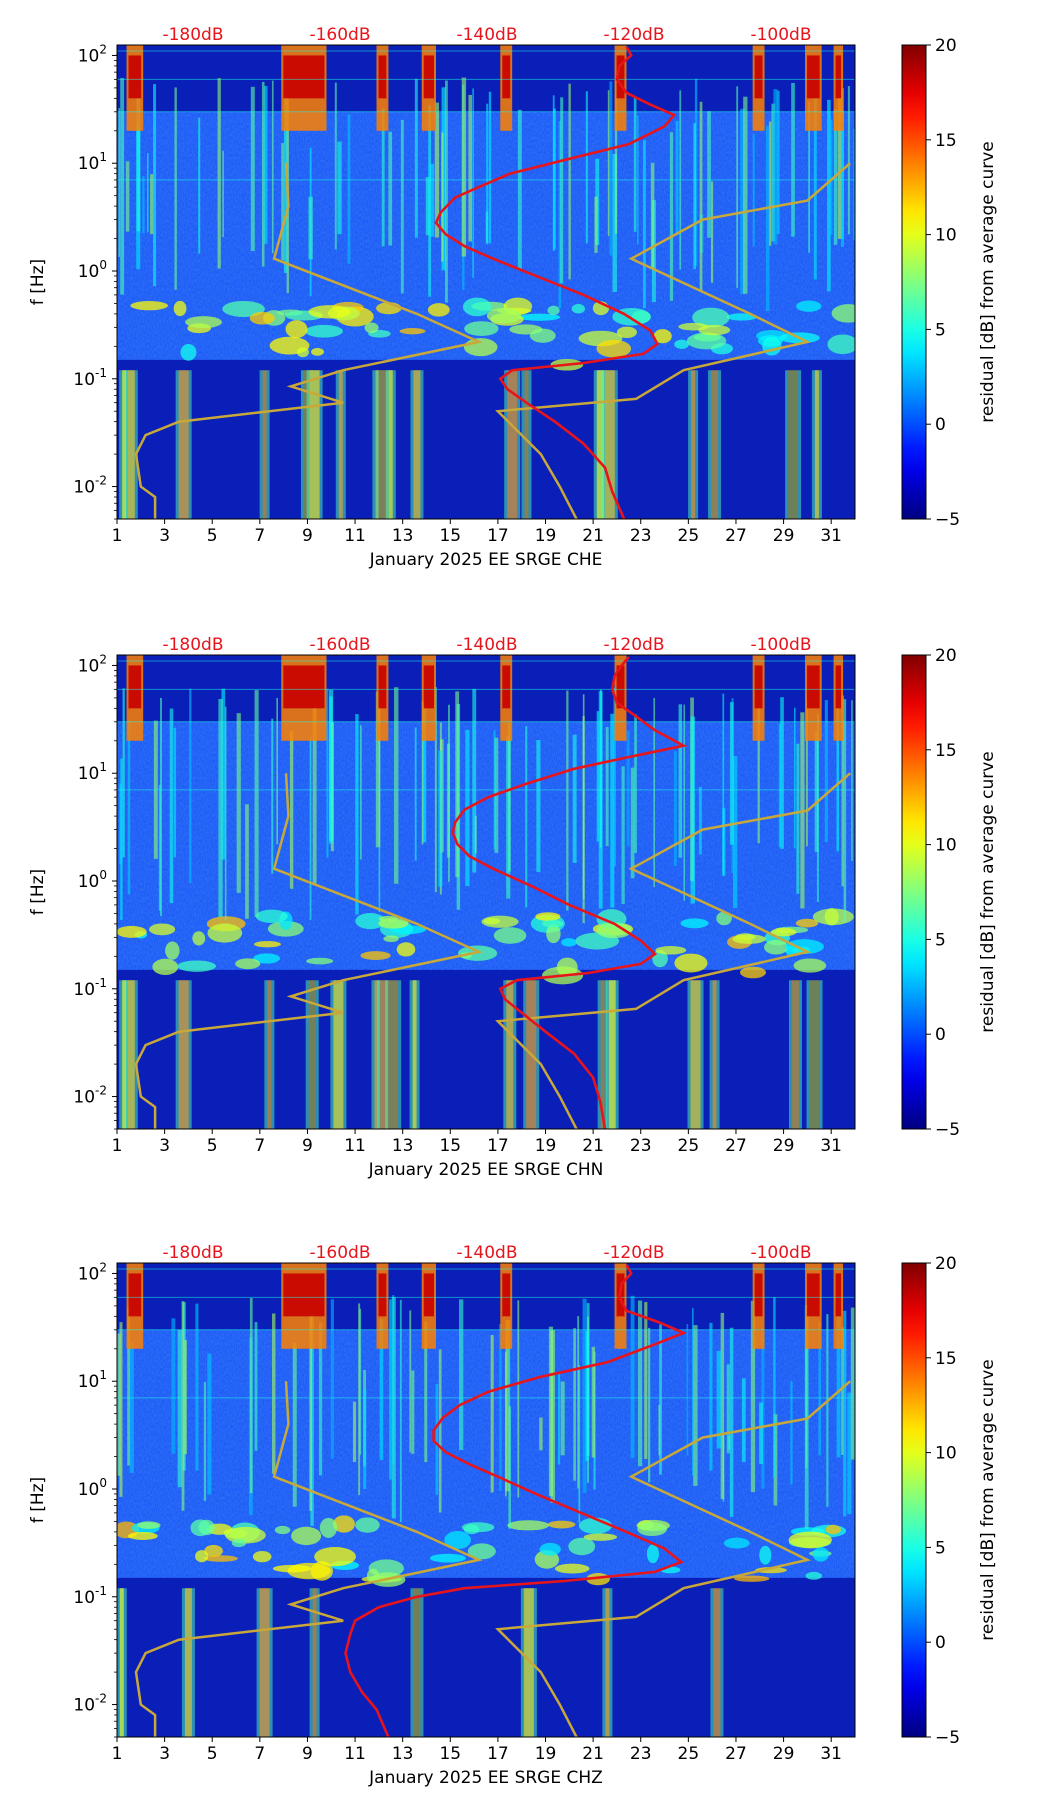 The image size is (1052, 1806). What do you see at coordinates (486, 1170) in the screenshot?
I see `x-axis-label: January 2025 EE SRGE CHN` at bounding box center [486, 1170].